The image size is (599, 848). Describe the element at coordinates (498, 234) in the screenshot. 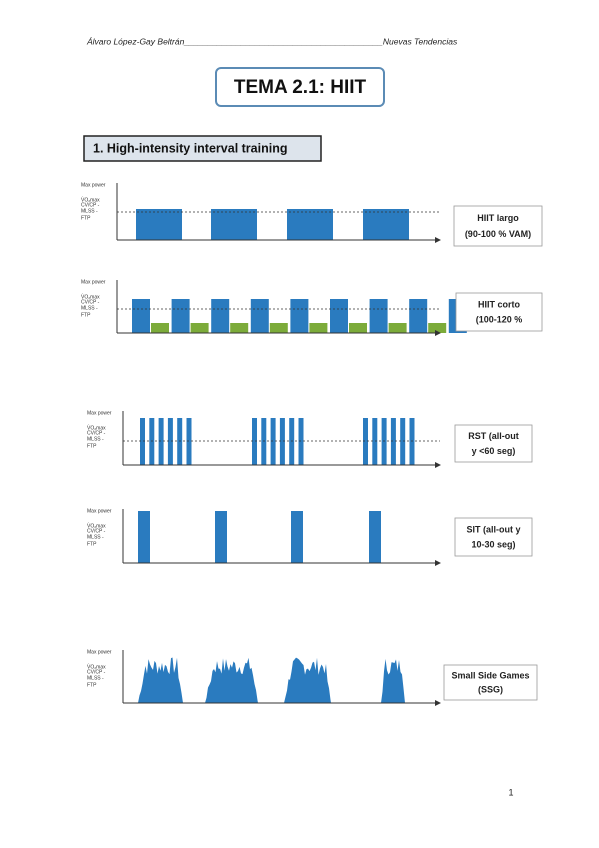

I see `caption: (90-100 % VAM)` at that location.